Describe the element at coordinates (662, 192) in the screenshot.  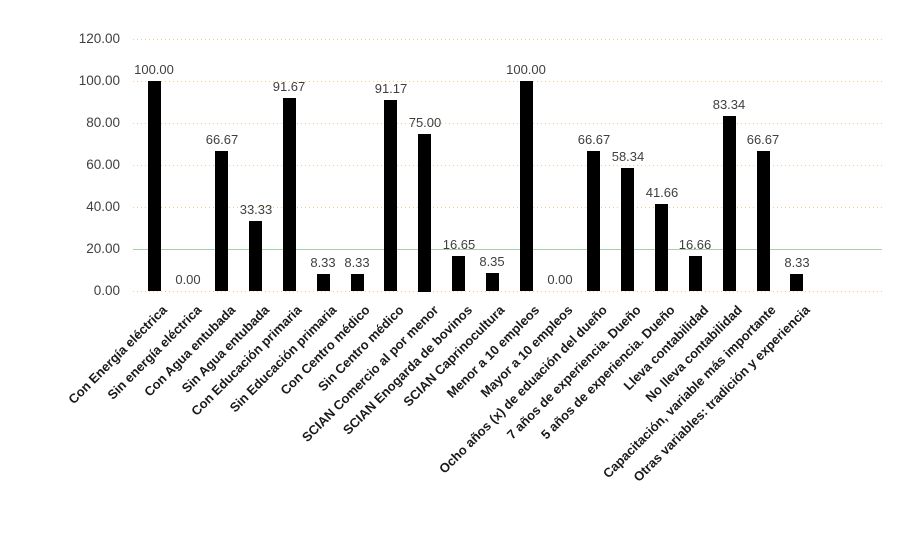
I see `bar-value-label: 41.66` at that location.